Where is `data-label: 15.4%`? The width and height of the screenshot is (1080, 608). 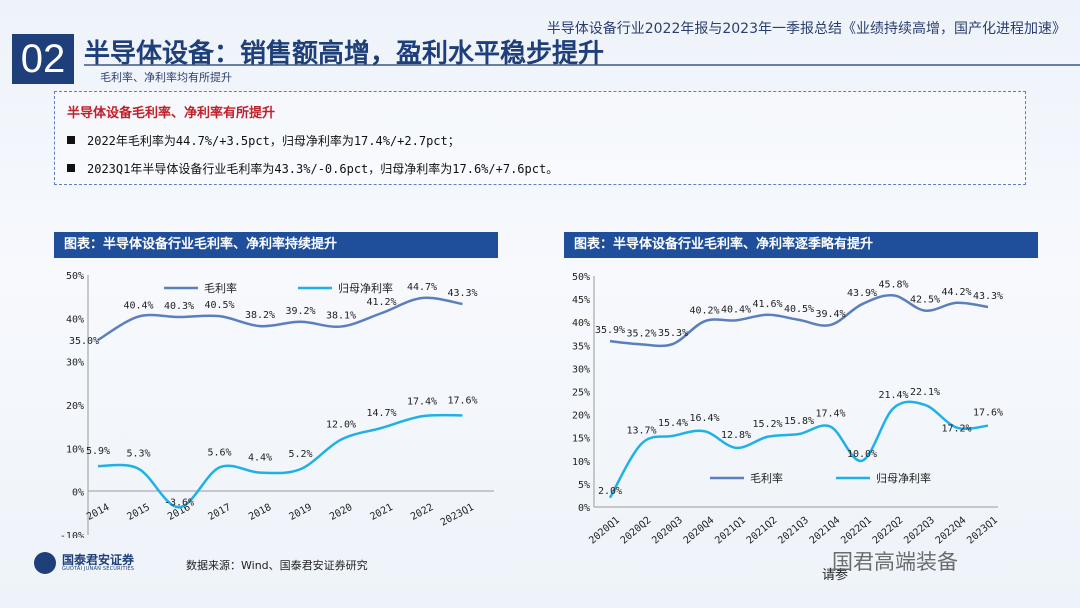
data-label: 15.4% is located at coordinates (673, 423).